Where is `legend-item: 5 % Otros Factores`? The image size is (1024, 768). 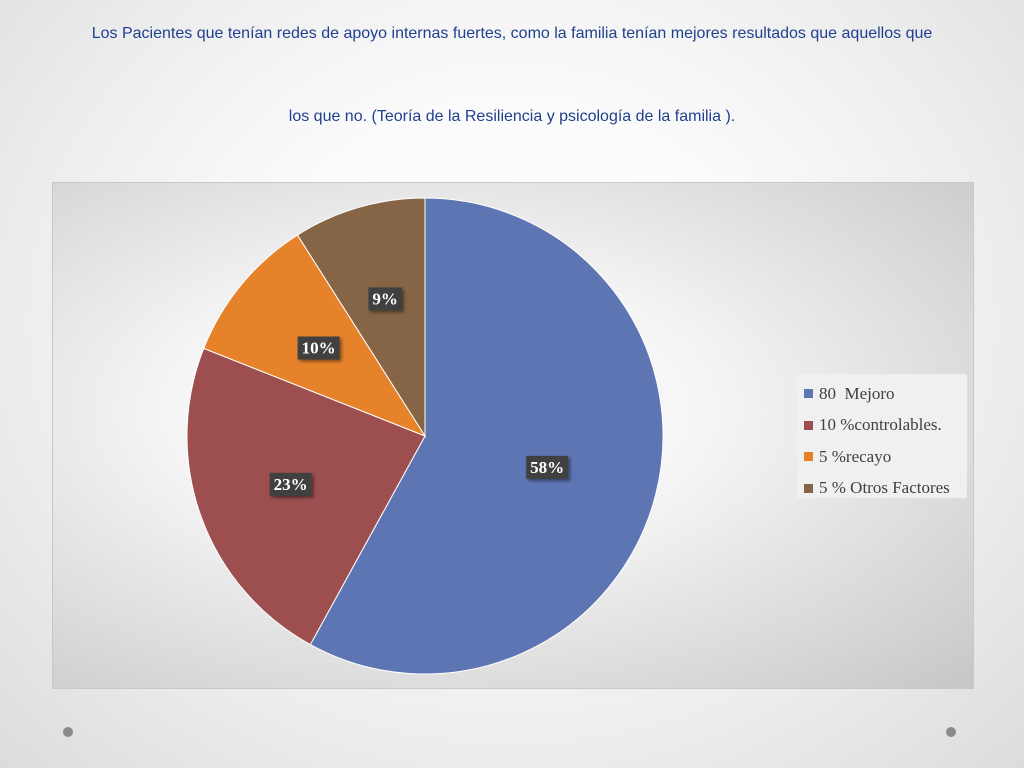 legend-item: 5 % Otros Factores is located at coordinates (885, 489).